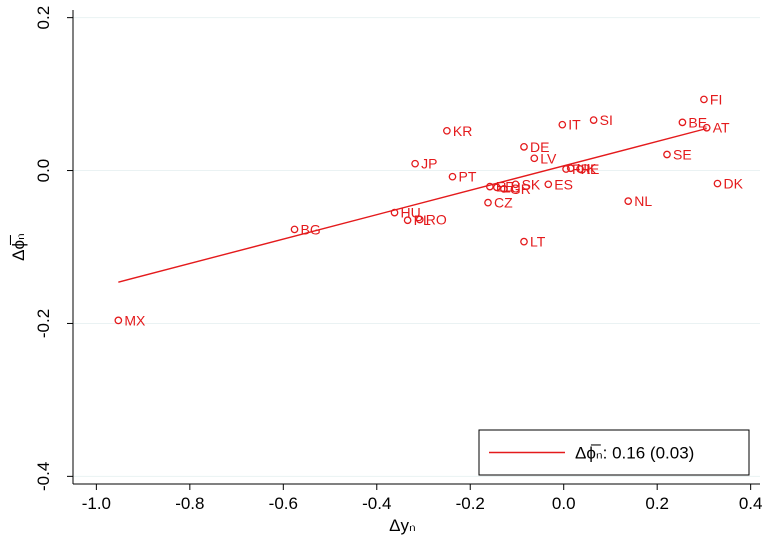 The image size is (768, 549). What do you see at coordinates (751, 503) in the screenshot?
I see `x-tick-label: 0.4` at bounding box center [751, 503].